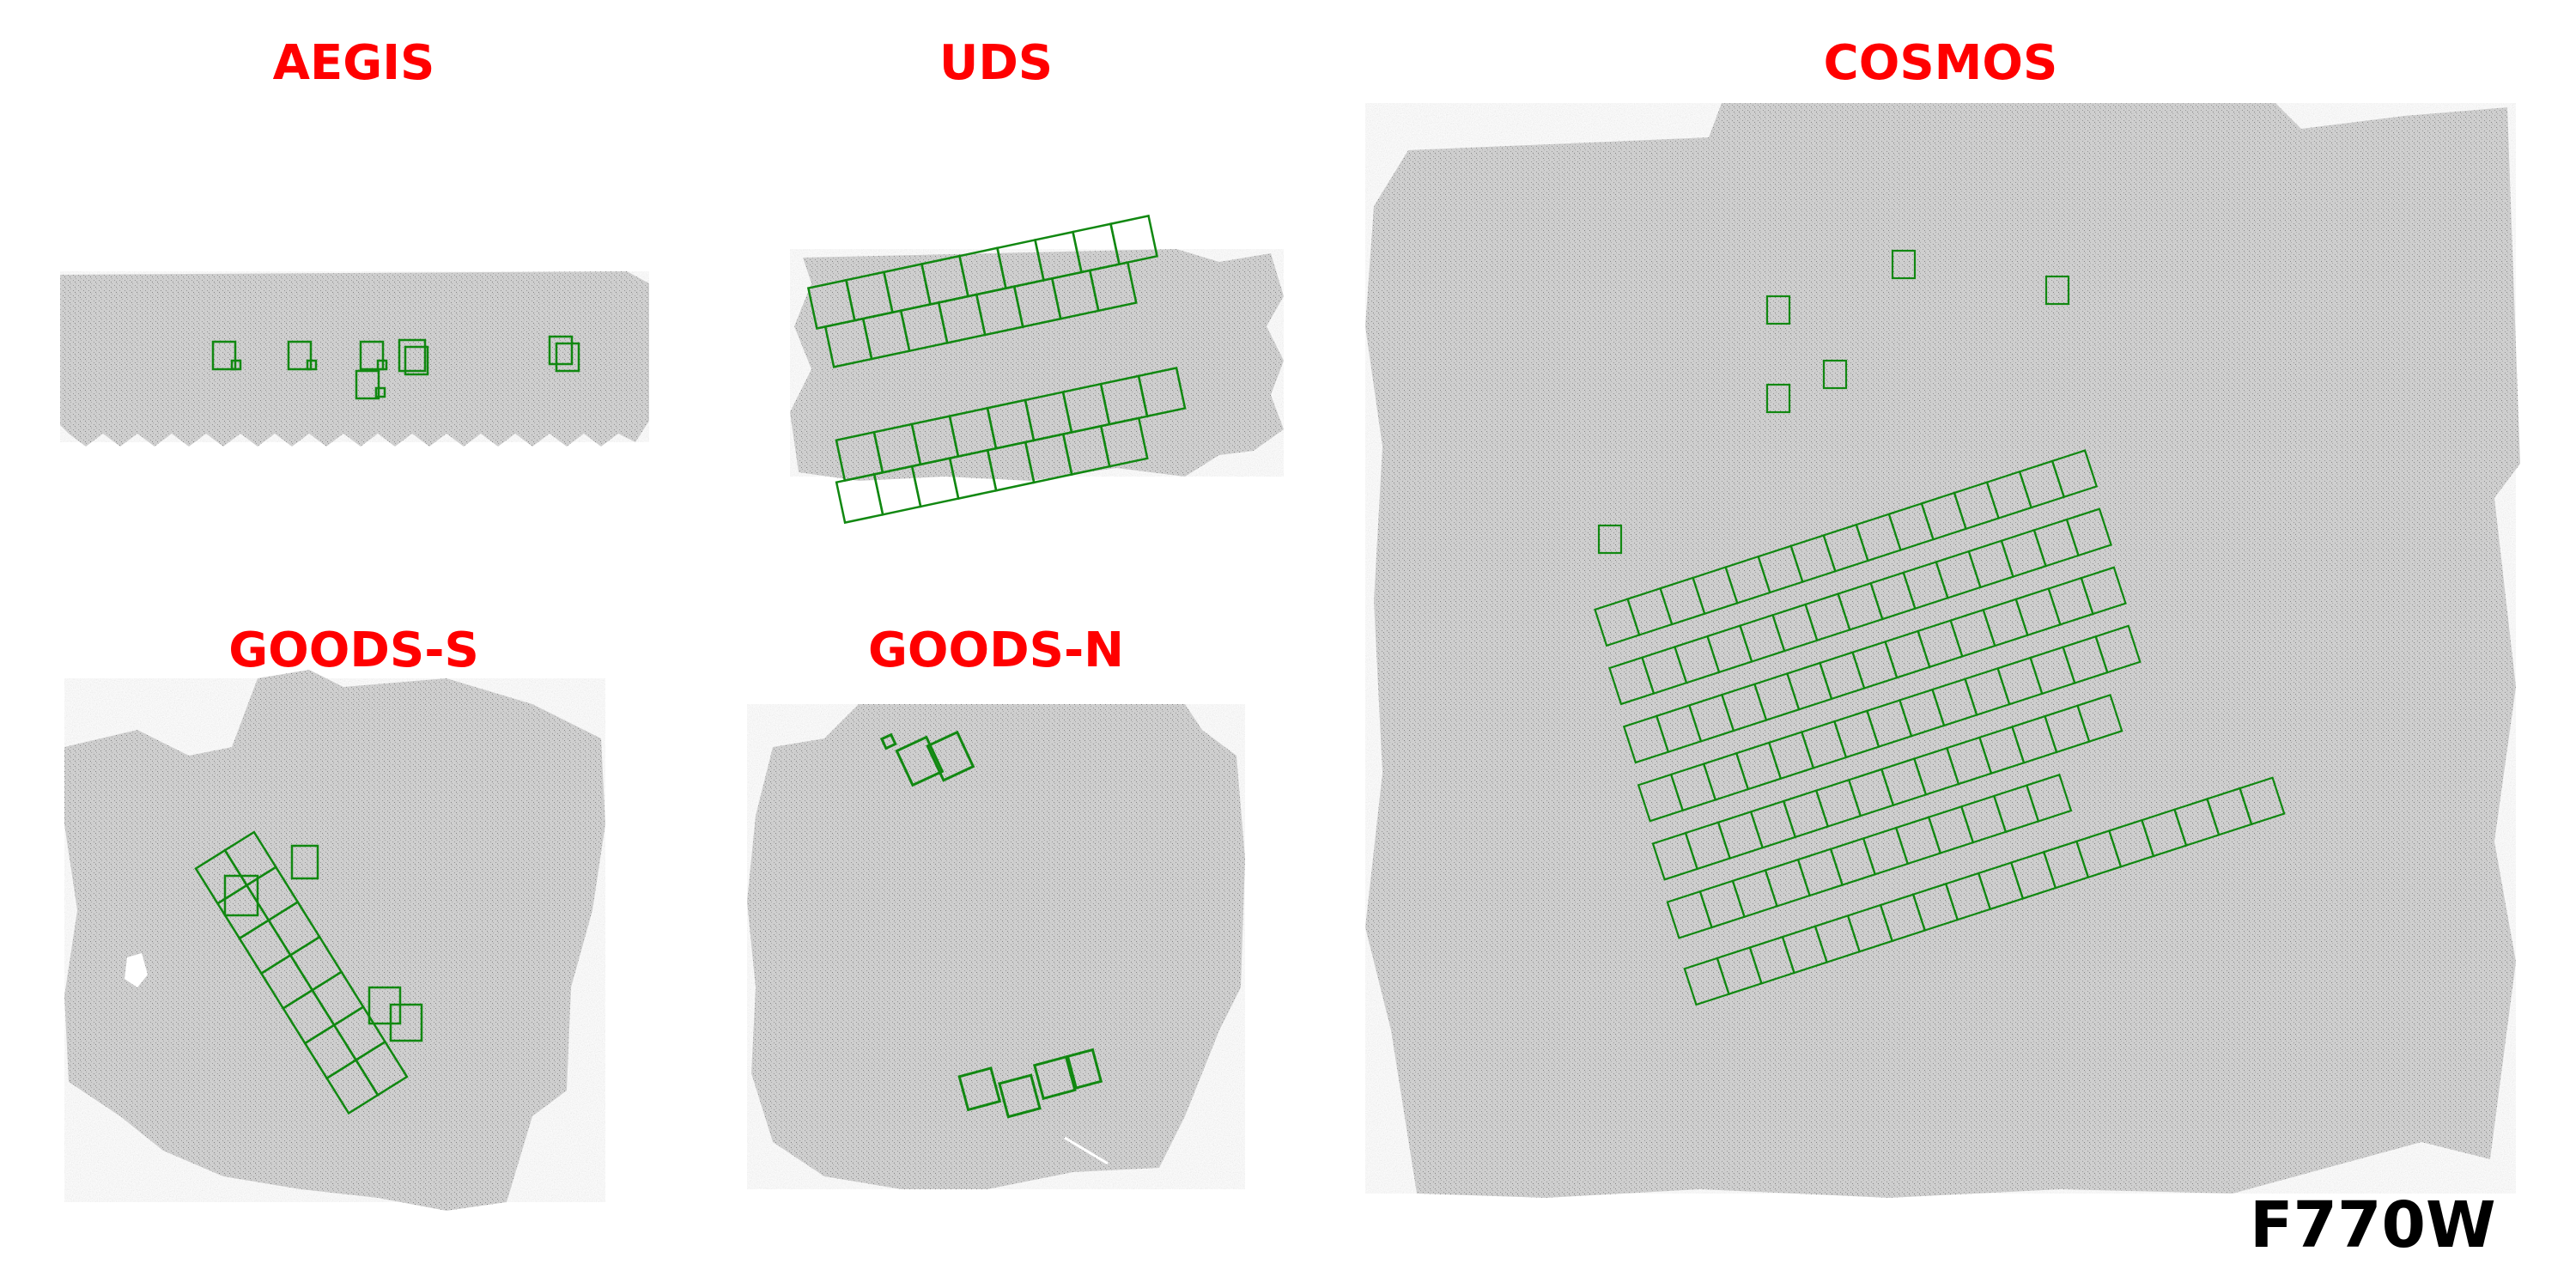 This screenshot has width=2576, height=1288. What do you see at coordinates (396, 367) in the screenshot?
I see `aegis-footprints` at bounding box center [396, 367].